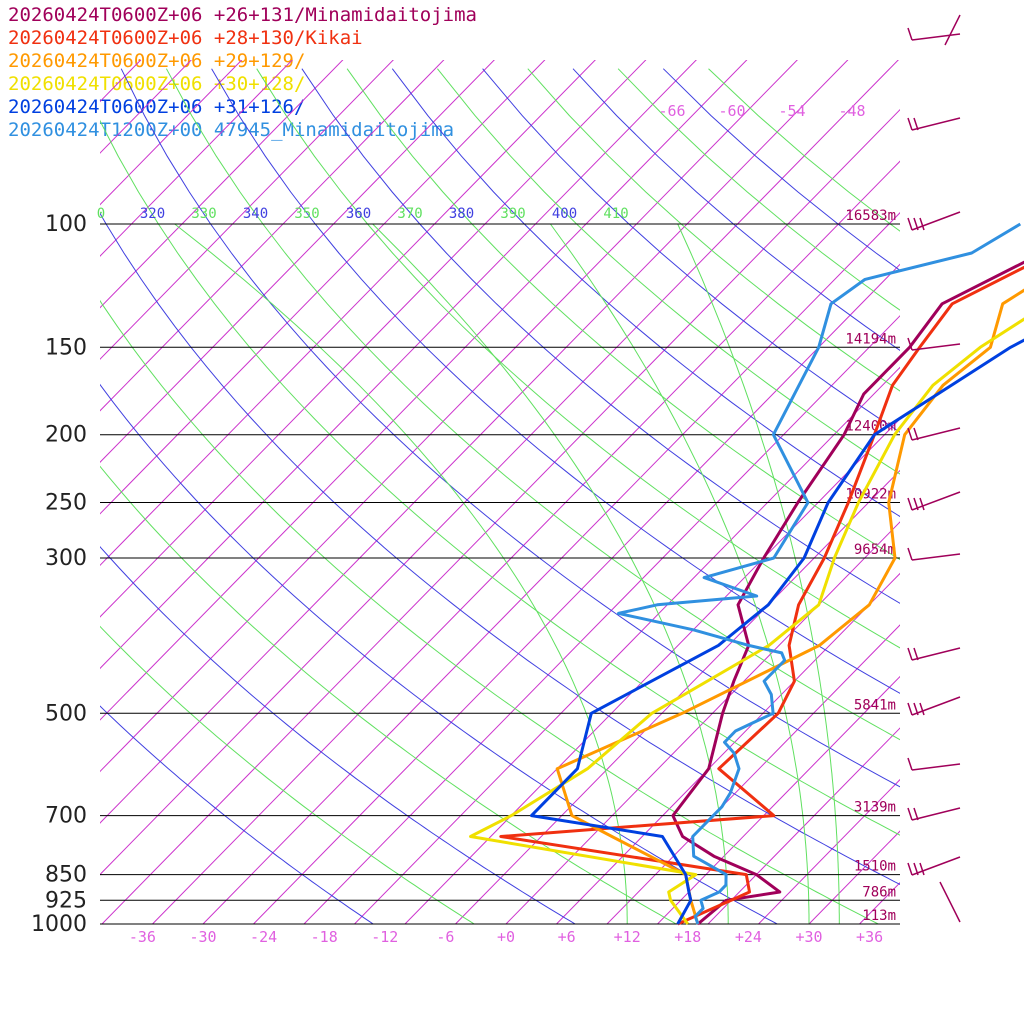 The image size is (1024, 1024). Describe the element at coordinates (66, 435) in the screenshot. I see `pressure-label: 200` at that location.